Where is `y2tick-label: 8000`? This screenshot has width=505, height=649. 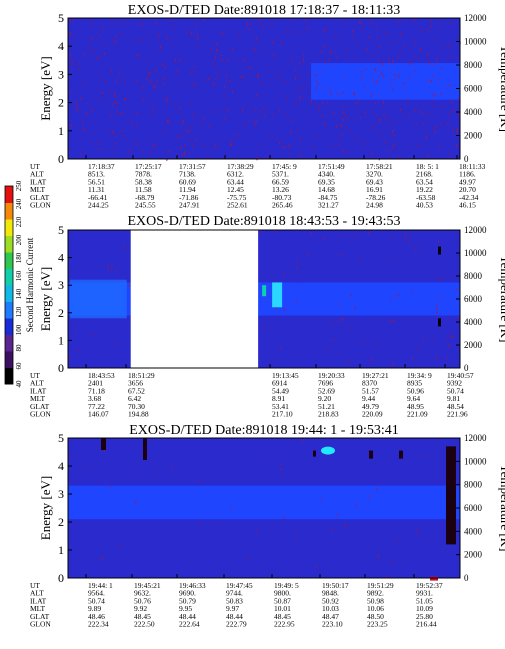
y2tick-label: 8000 is located at coordinates (473, 485).